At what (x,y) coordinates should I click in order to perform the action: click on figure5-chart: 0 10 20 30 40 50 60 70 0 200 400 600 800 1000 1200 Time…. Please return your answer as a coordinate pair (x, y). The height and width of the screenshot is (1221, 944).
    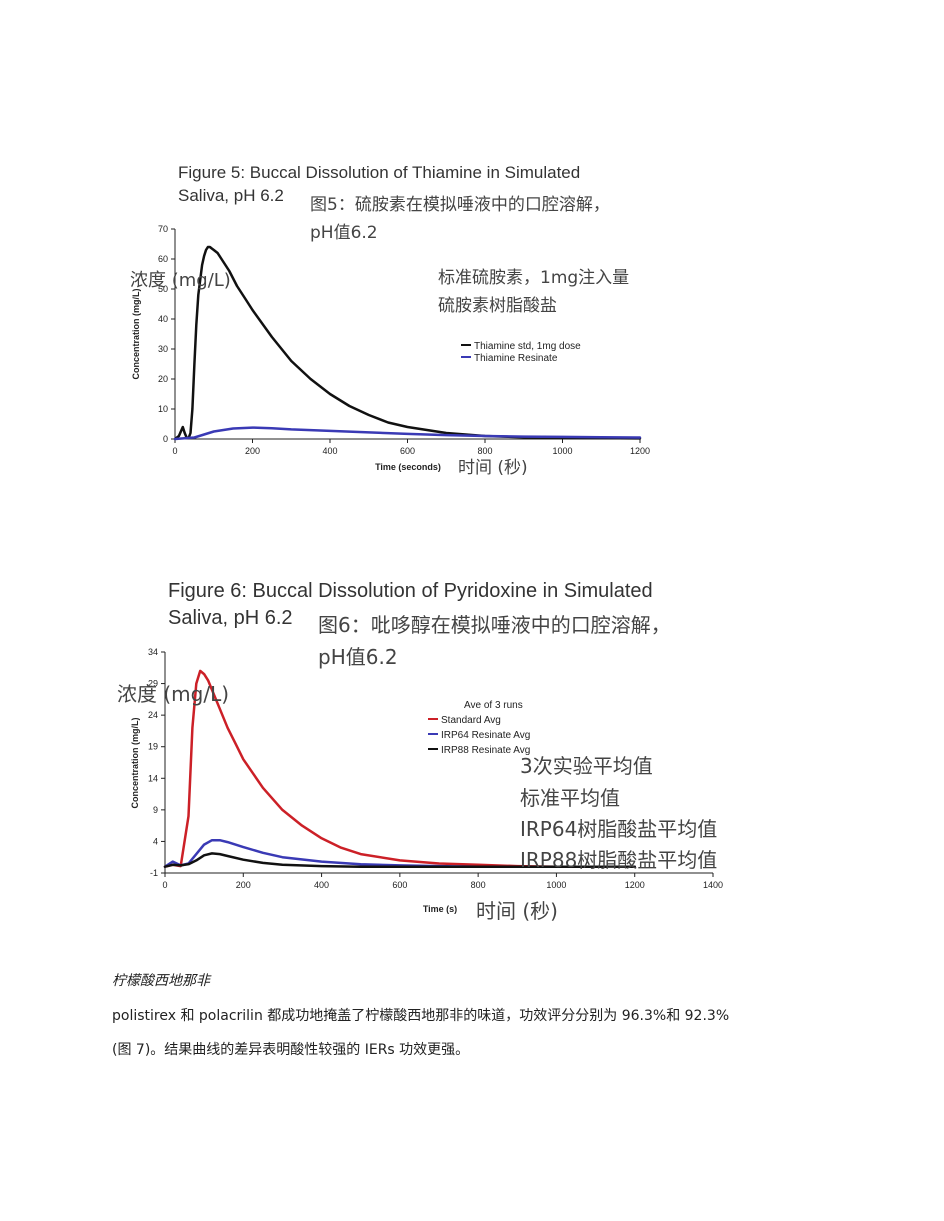
    Looking at the image, I should click on (390, 348).